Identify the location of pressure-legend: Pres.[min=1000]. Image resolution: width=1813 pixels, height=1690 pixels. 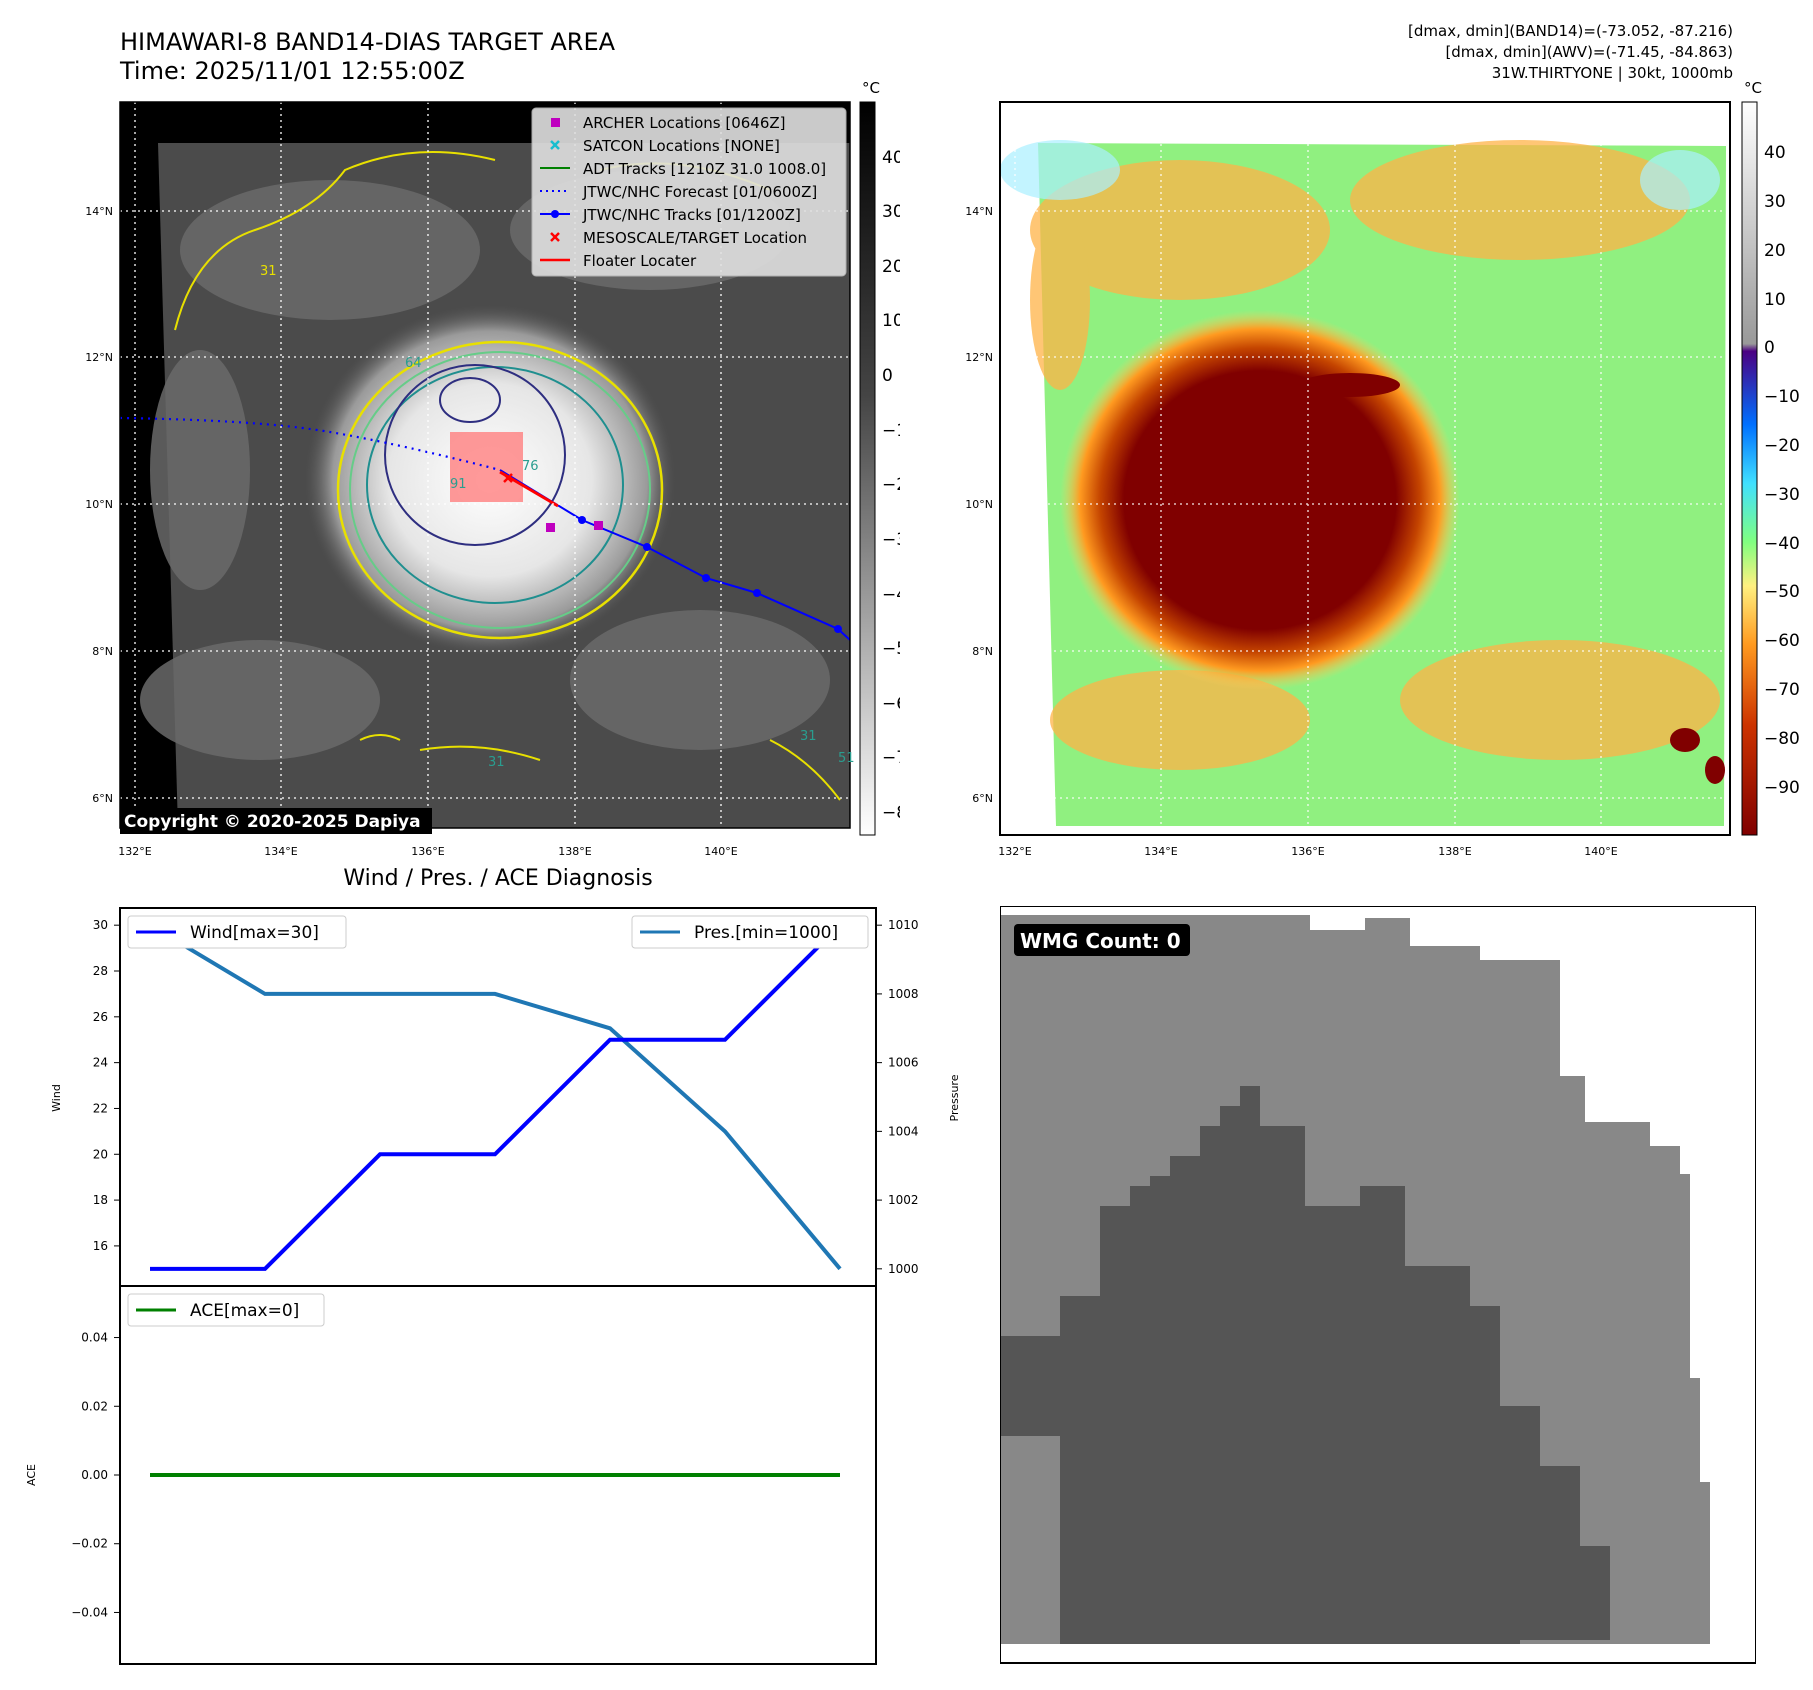
(750, 932).